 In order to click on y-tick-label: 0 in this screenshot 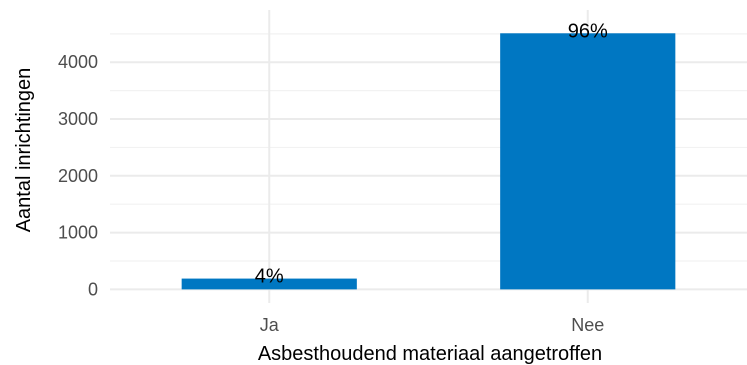, I will do `click(93, 289)`.